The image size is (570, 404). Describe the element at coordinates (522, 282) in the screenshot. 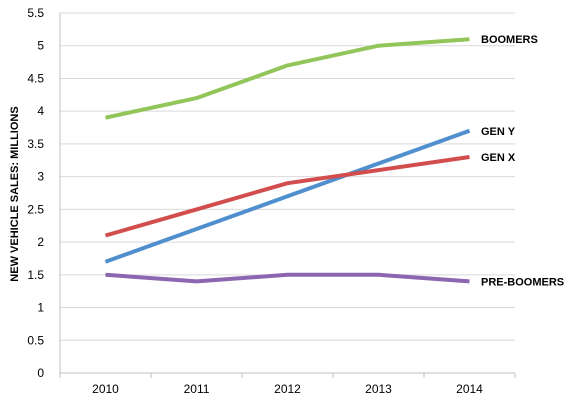

I see `series-label-pre-boomers: PRE-BOOMERS` at that location.